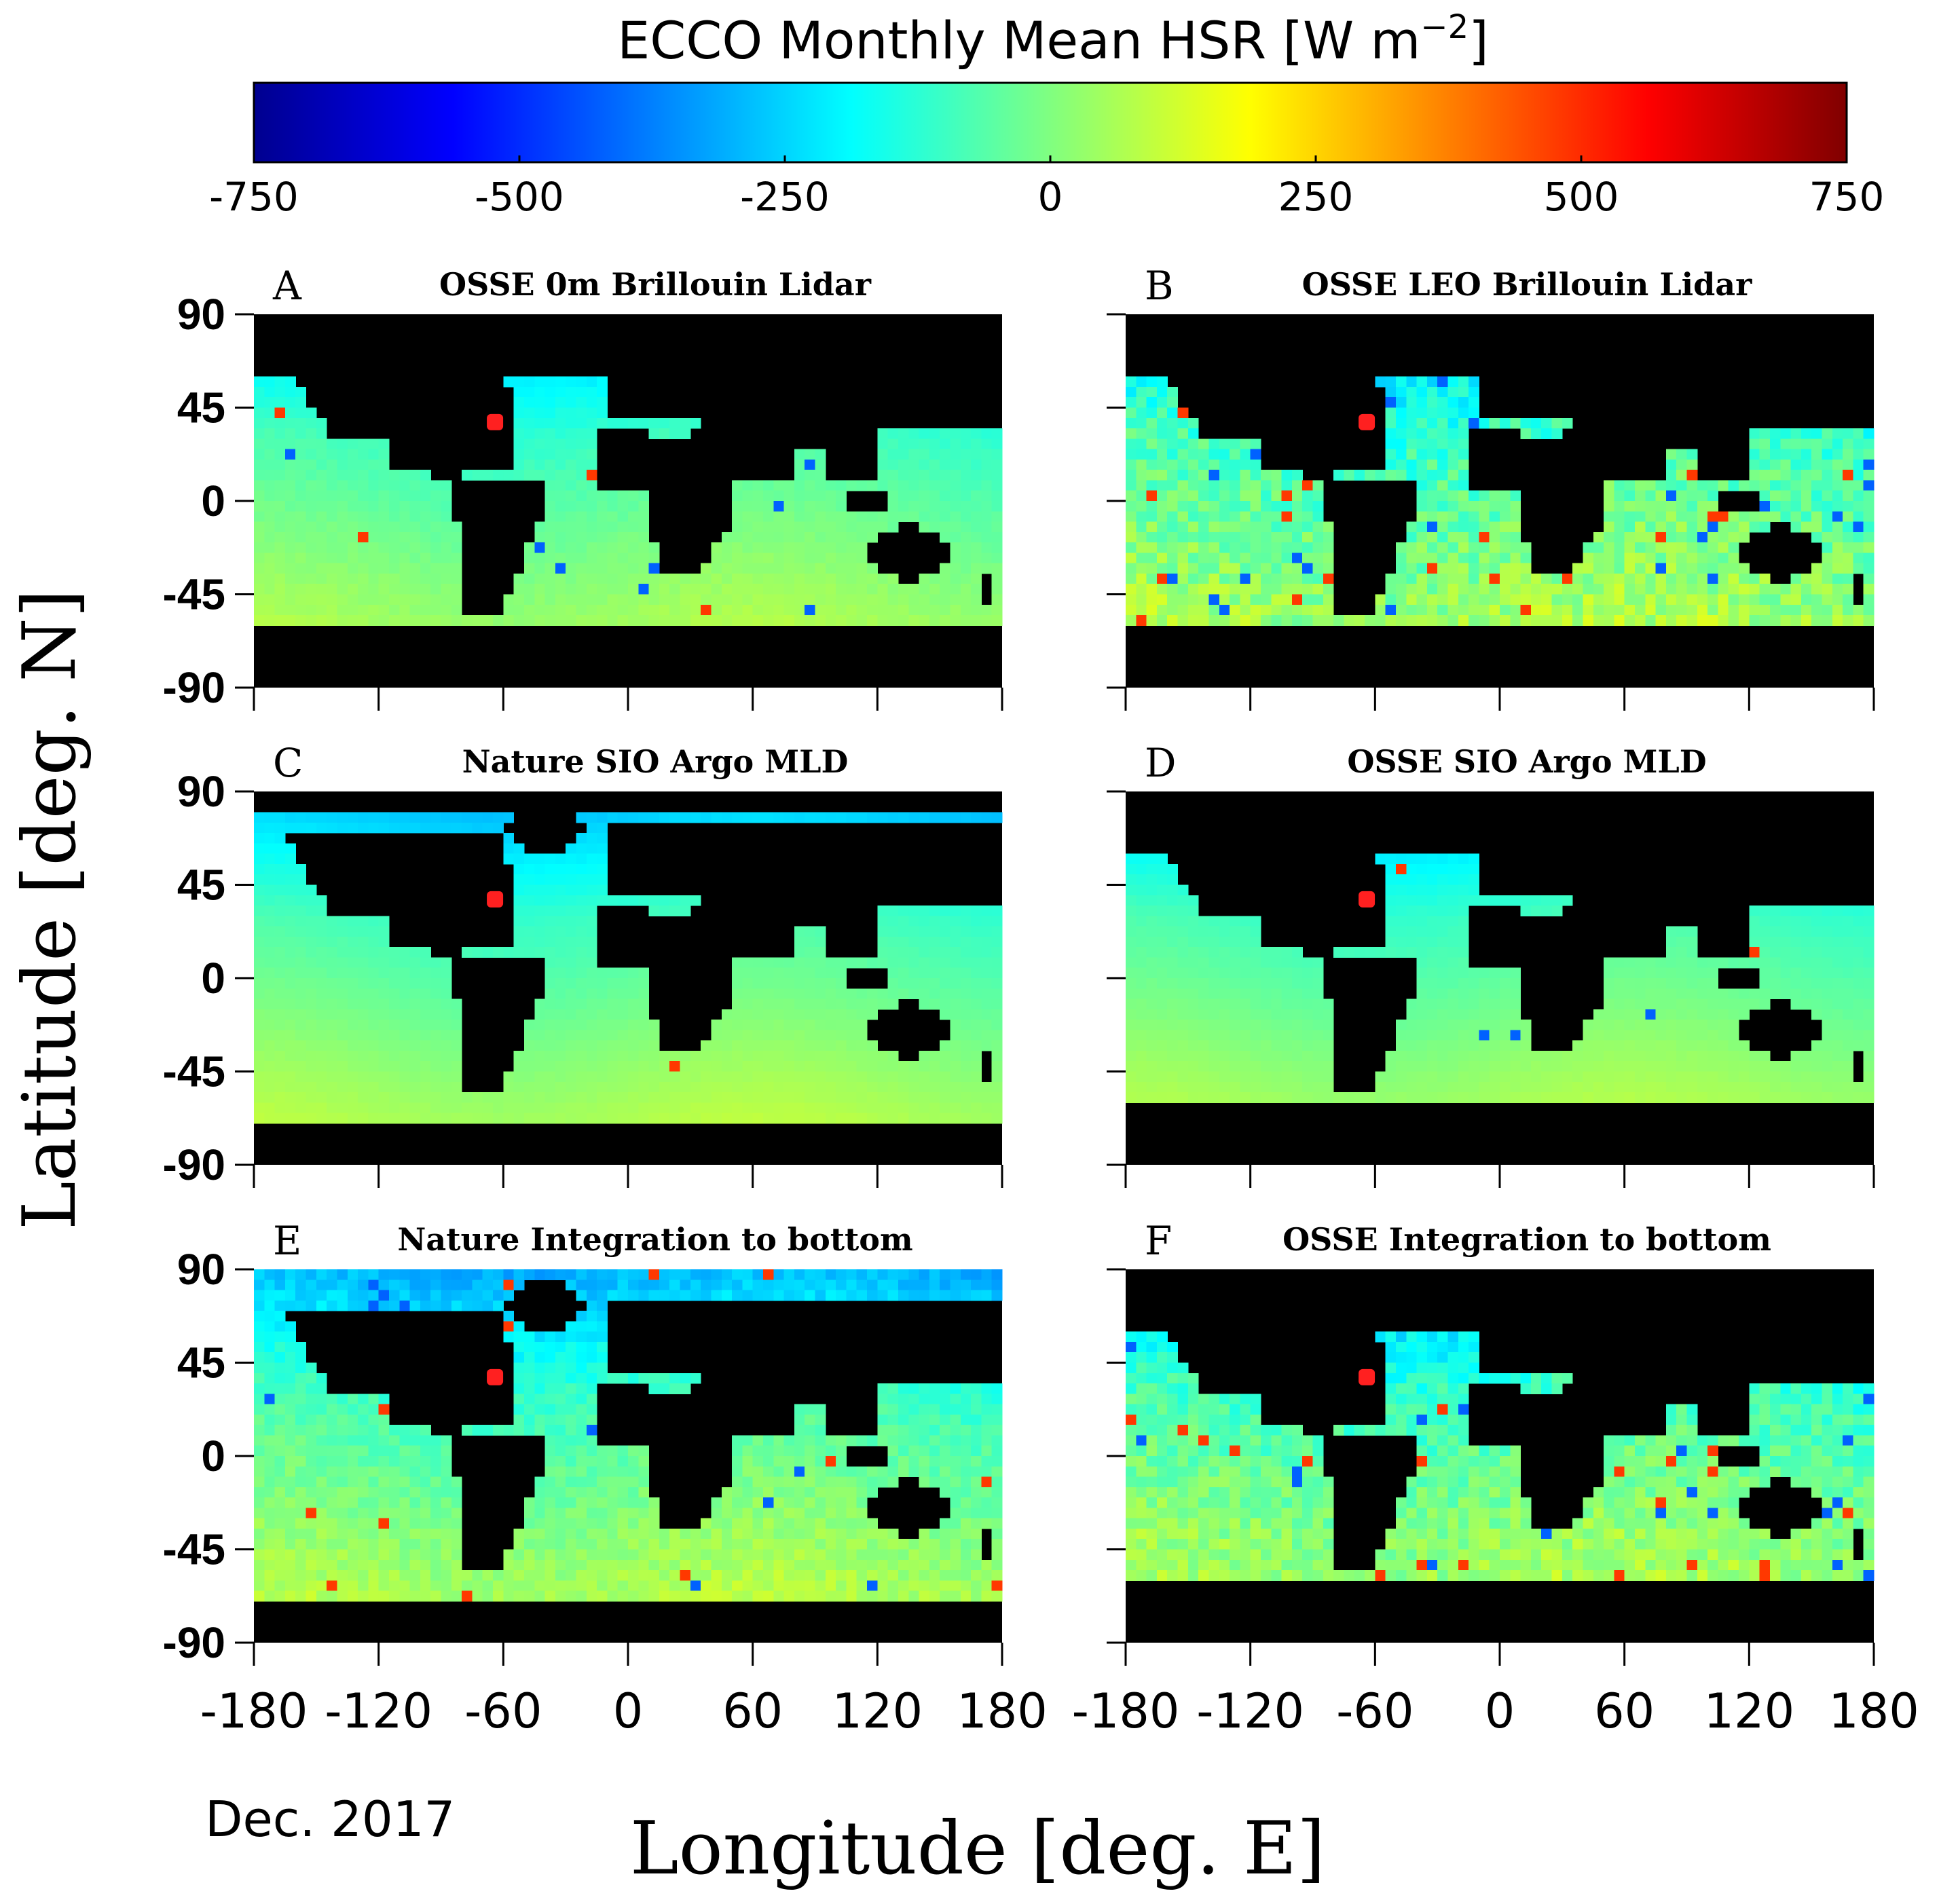 This screenshot has width=1939, height=1904. I want to click on panel-title: Nature Integration to bottom, so click(654, 1240).